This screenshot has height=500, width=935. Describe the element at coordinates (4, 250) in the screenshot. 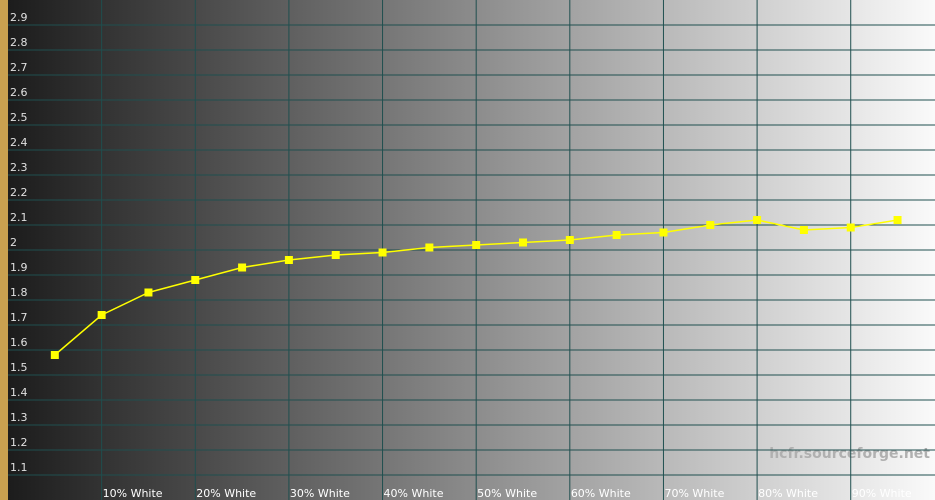

I see `left-strip` at that location.